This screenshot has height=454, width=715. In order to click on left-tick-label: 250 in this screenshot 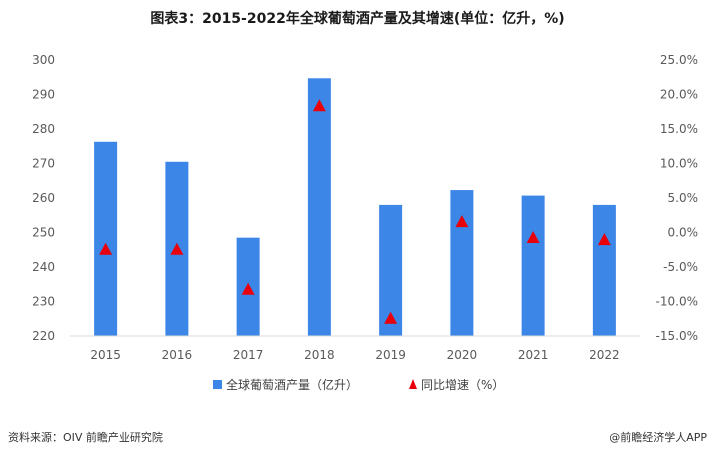, I will do `click(43, 233)`.